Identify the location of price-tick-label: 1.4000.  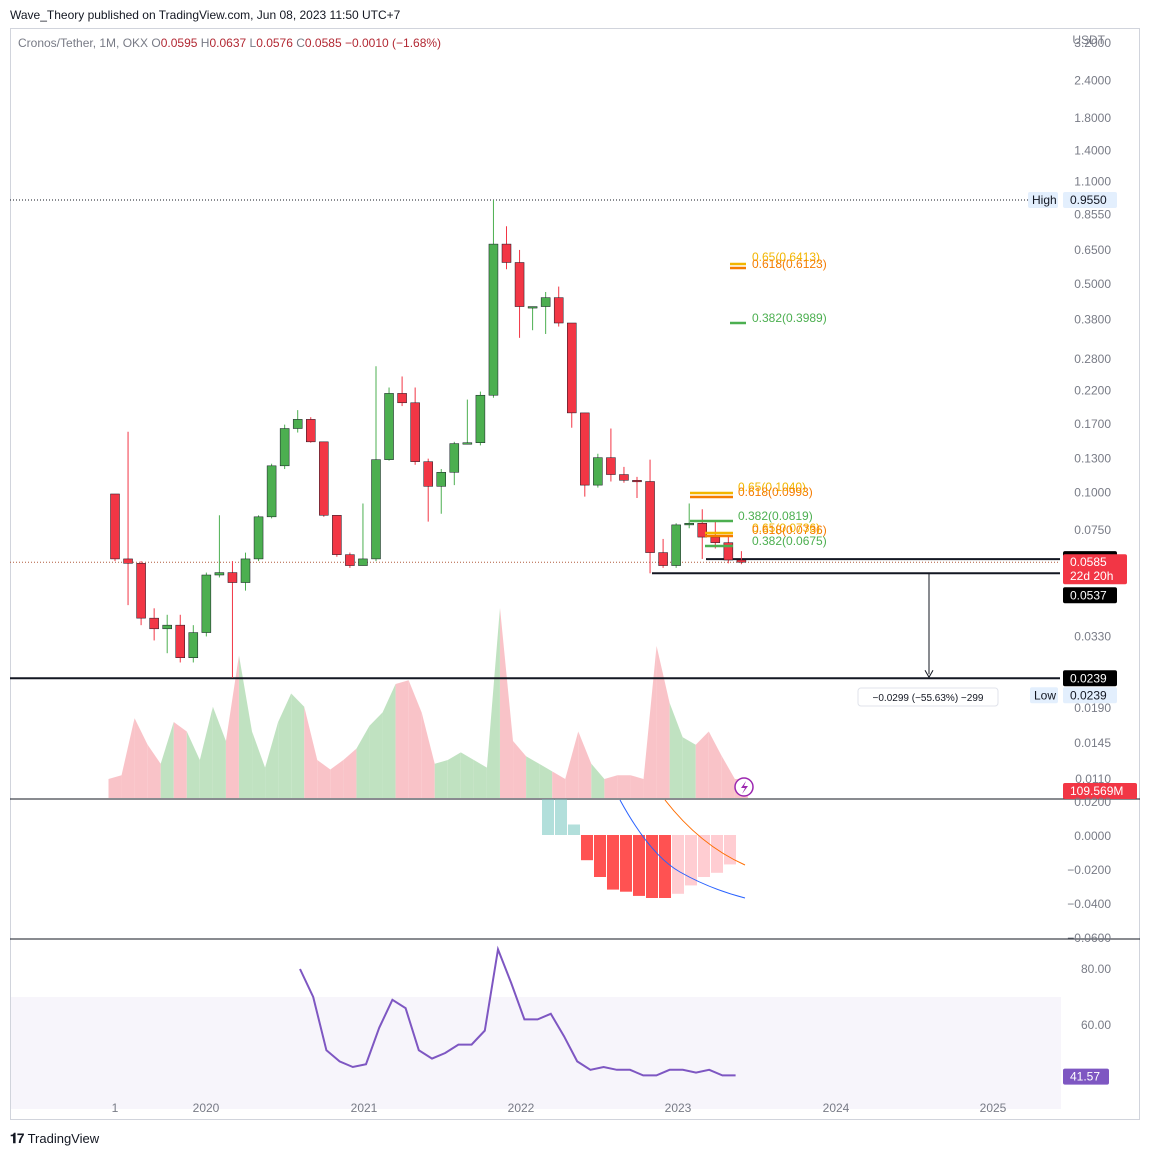
(1092, 150).